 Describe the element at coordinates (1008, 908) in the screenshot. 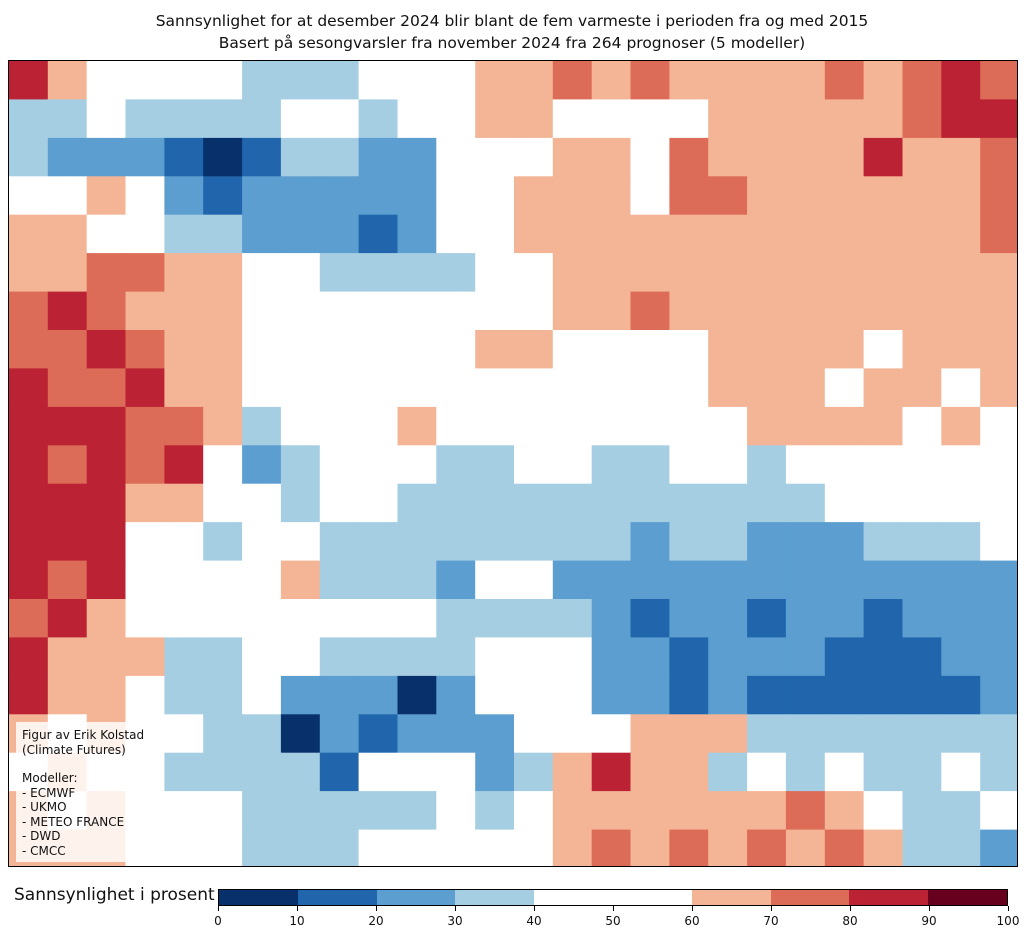

I see `colorbar-tick` at that location.